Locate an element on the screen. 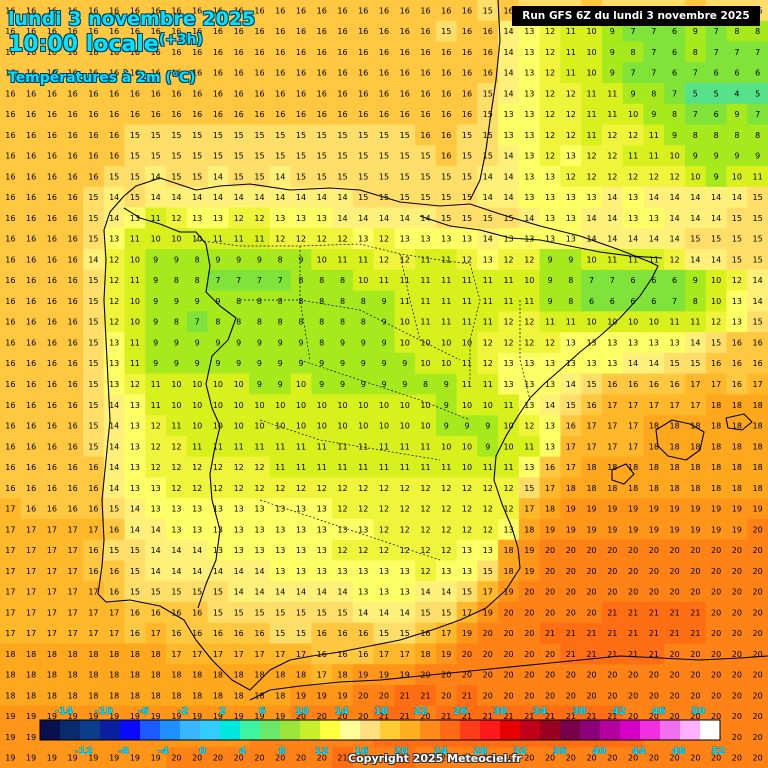  temperature-value: 21 is located at coordinates (674, 612).